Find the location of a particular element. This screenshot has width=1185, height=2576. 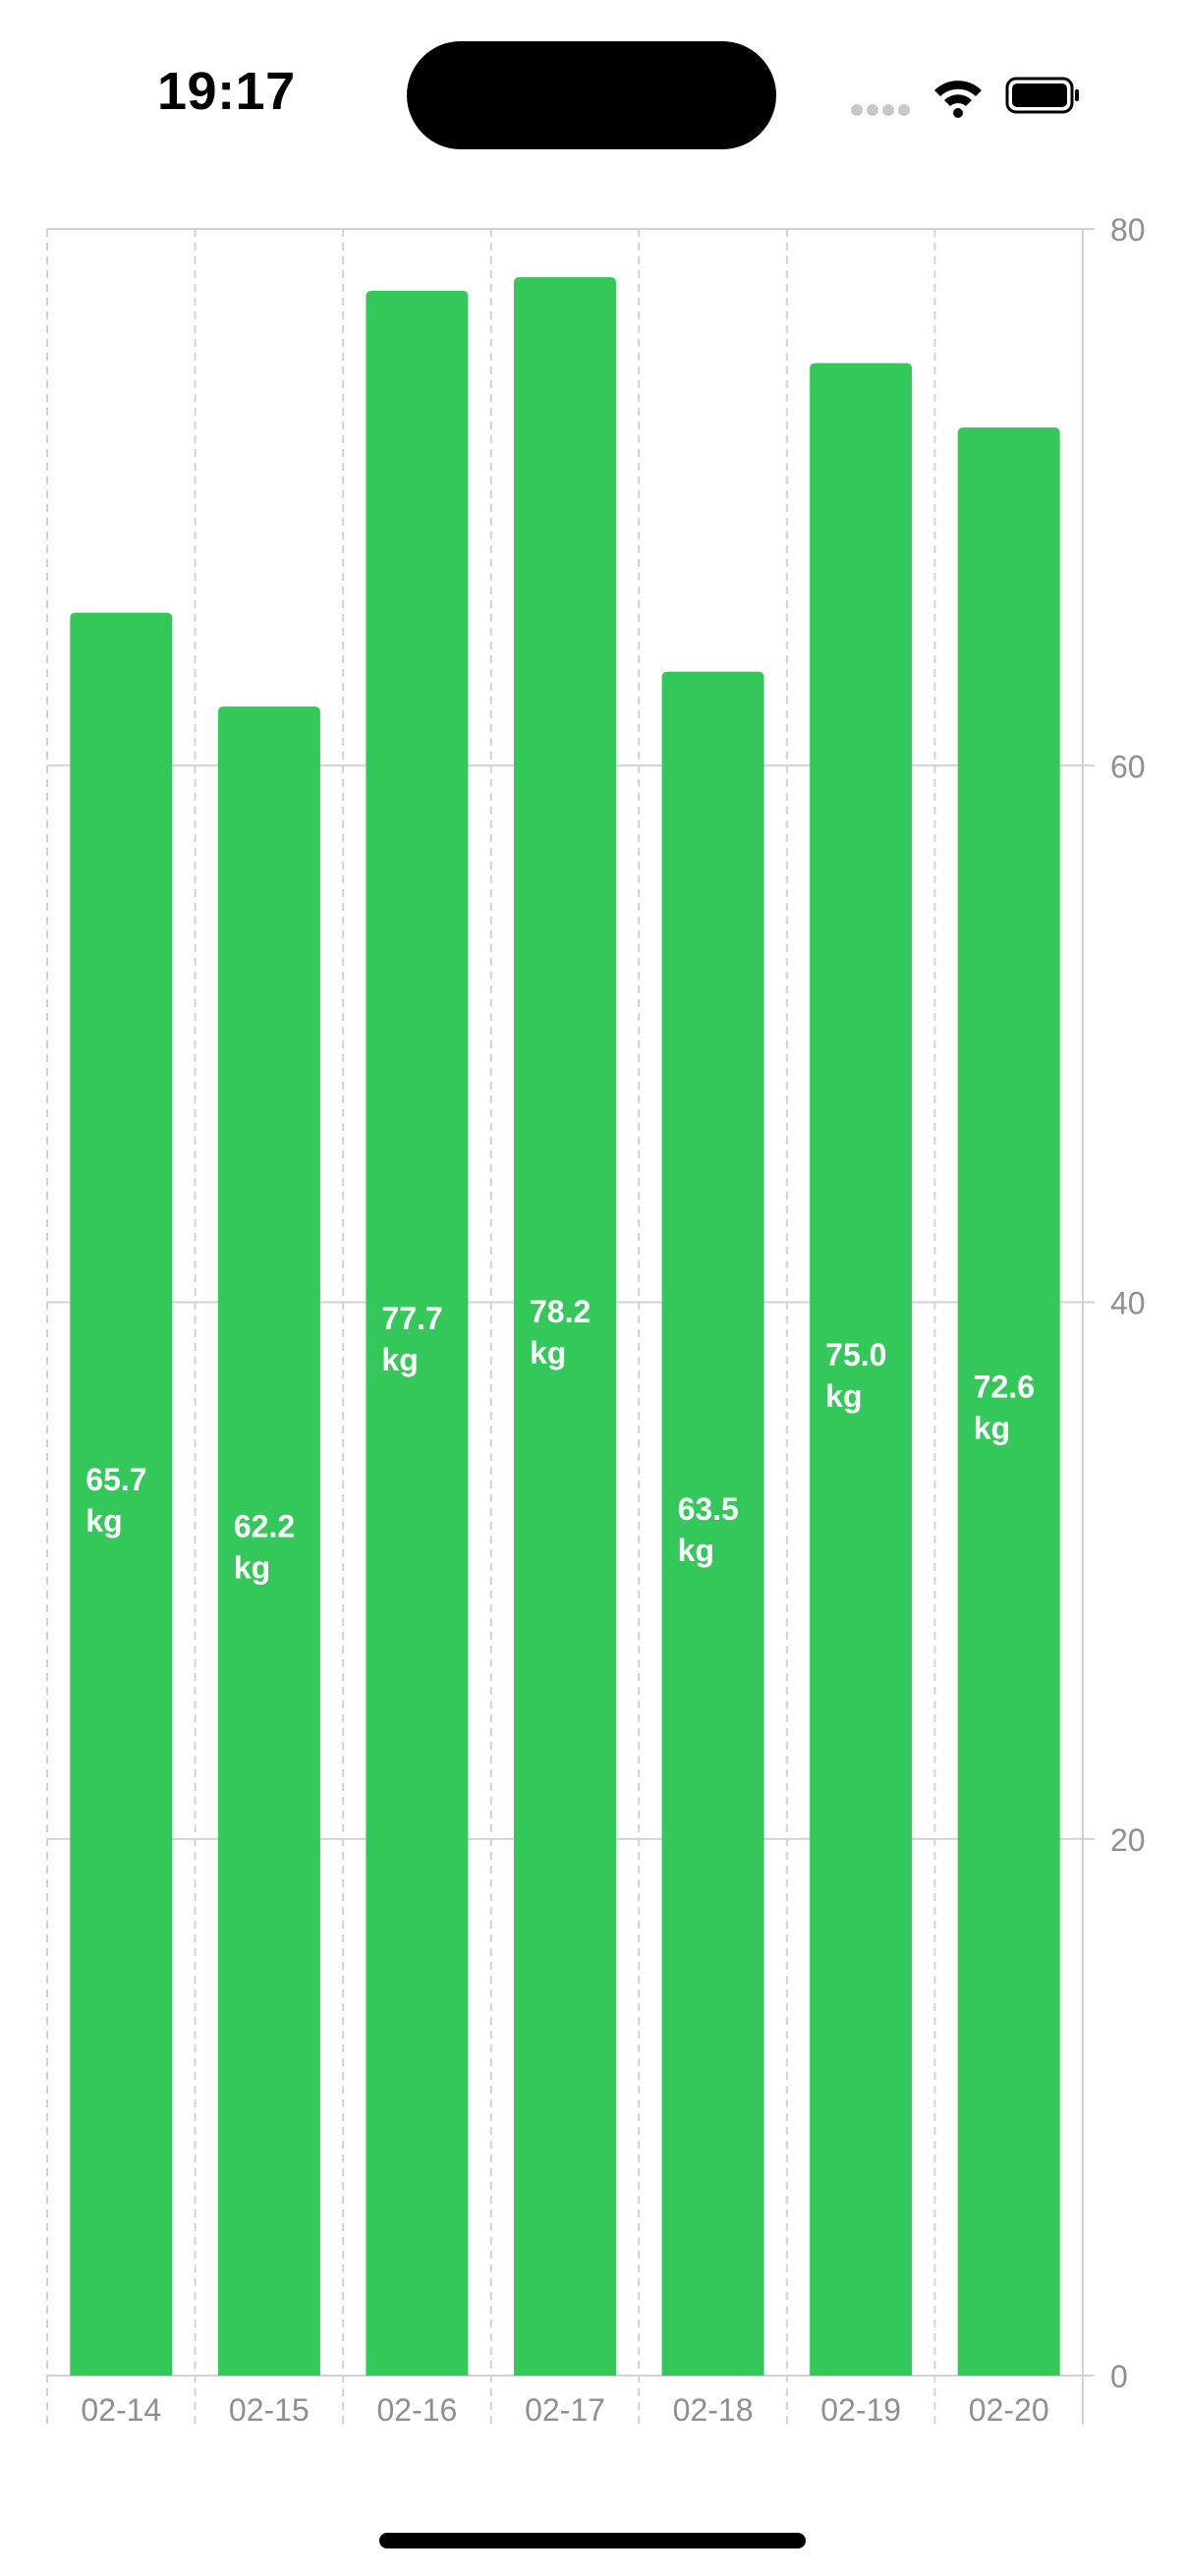

cellular-signal-icon is located at coordinates (881, 110).